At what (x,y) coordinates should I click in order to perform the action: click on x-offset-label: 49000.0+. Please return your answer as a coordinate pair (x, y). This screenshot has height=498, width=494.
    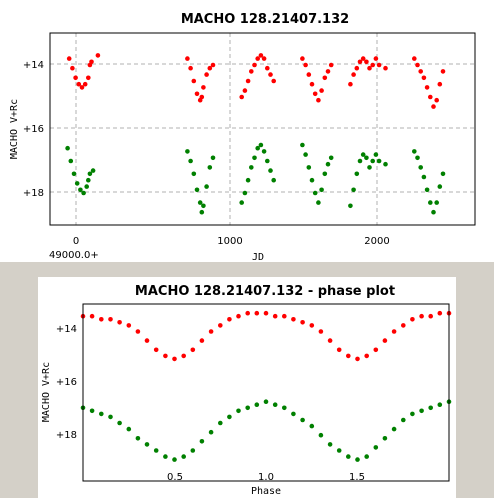
    Looking at the image, I should click on (74, 255).